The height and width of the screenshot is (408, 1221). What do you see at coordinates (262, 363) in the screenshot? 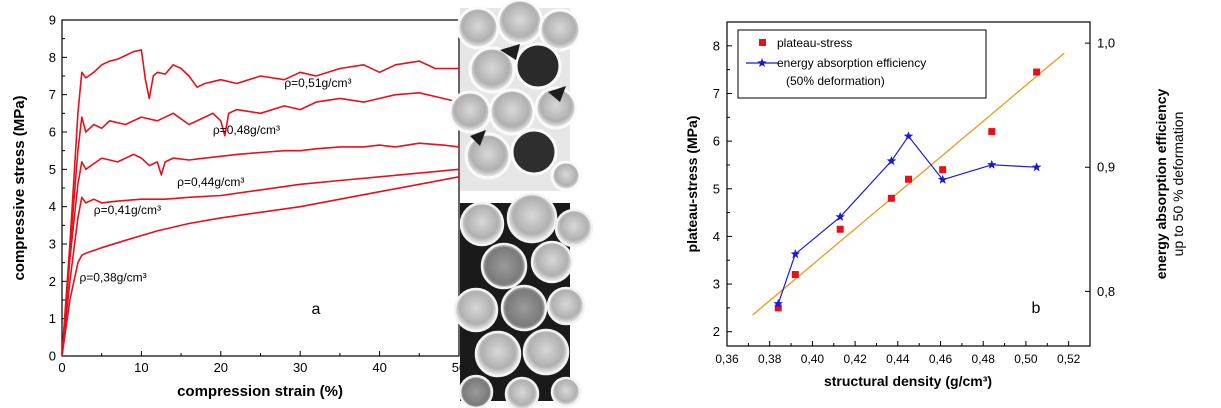
I see `panel-a-x-axis-ticks: 0 10 20 30 40 50` at bounding box center [262, 363].